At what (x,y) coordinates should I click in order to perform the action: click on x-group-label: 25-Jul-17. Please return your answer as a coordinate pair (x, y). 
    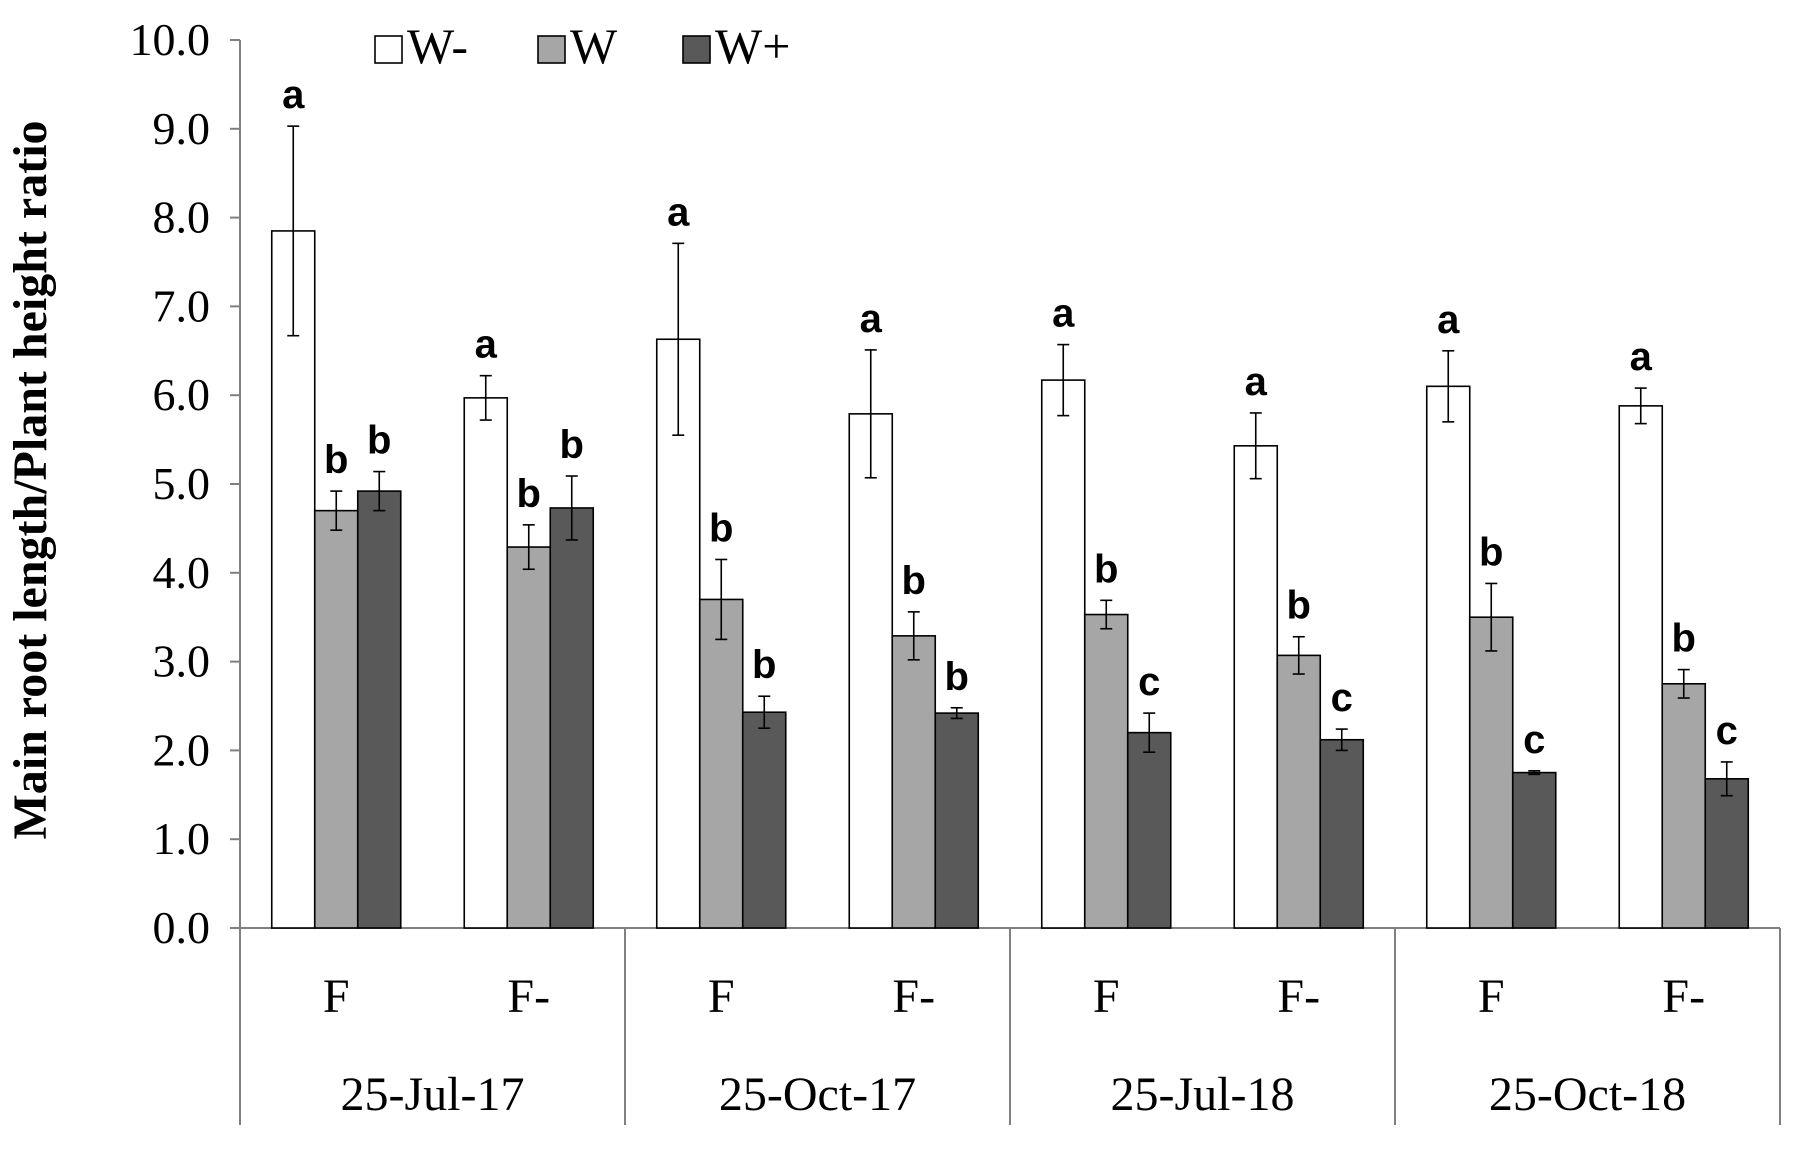
    Looking at the image, I should click on (433, 1094).